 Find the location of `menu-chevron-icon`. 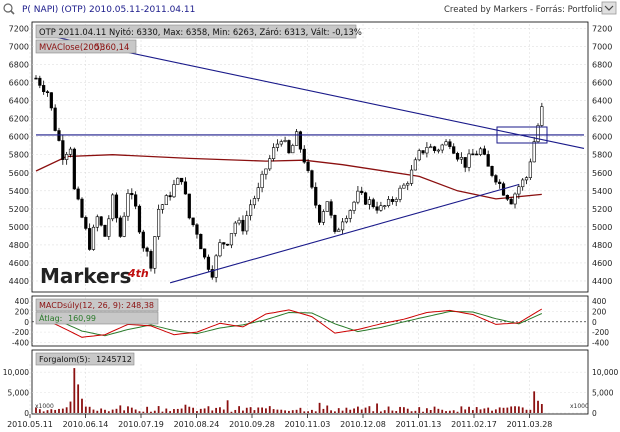

menu-chevron-icon is located at coordinates (609, 8).